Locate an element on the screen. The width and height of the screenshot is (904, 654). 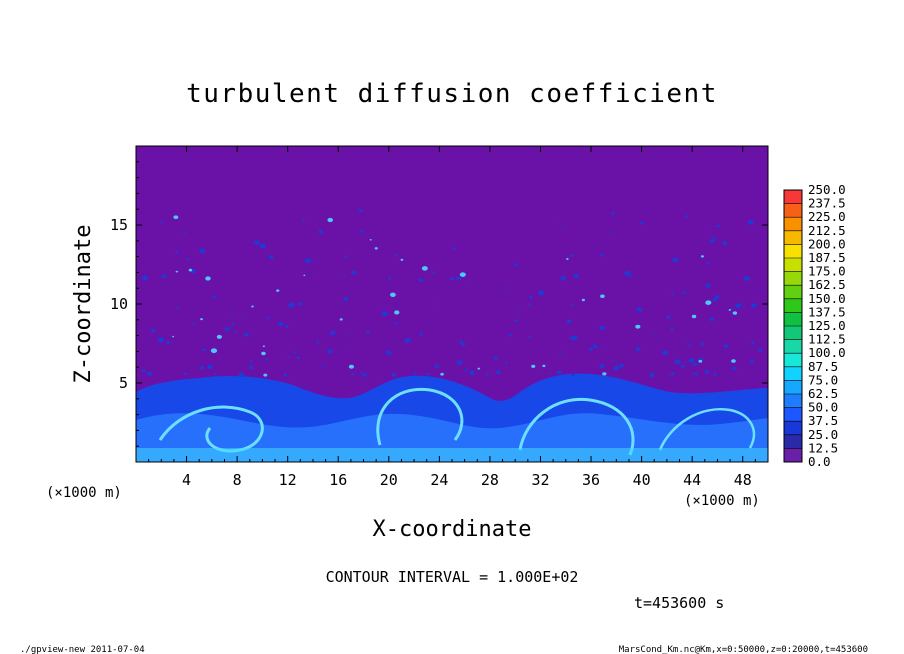
colorbar-label: 112.5 is located at coordinates (827, 339).